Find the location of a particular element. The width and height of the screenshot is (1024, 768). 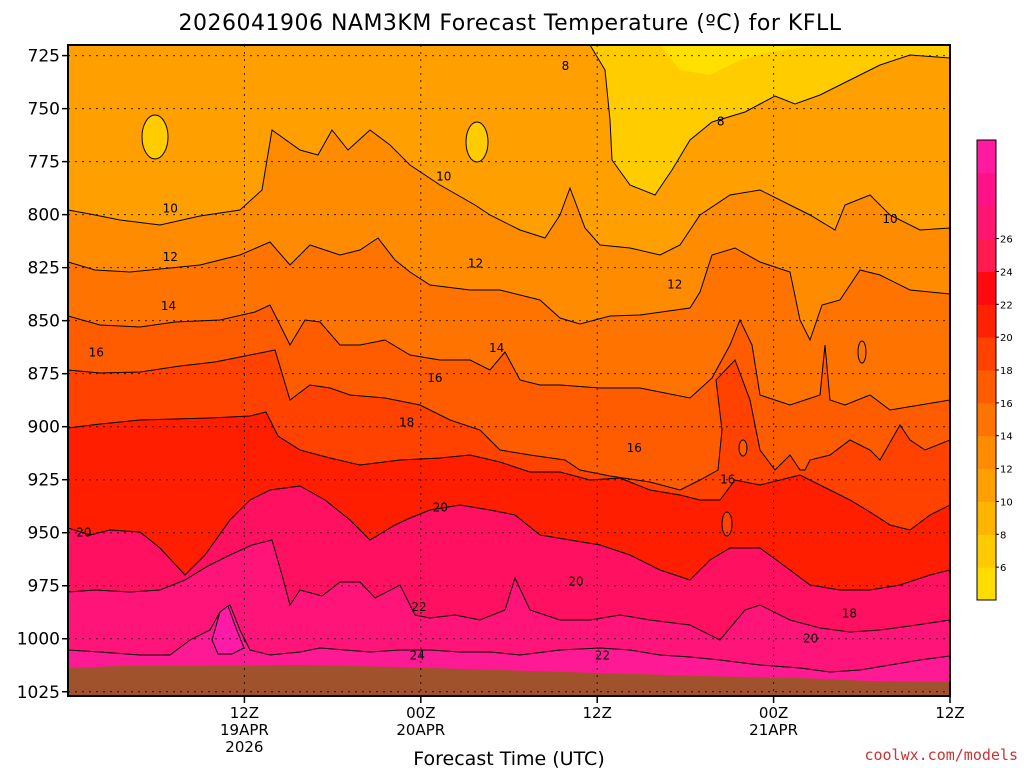

ground-surface is located at coordinates (509, 680).